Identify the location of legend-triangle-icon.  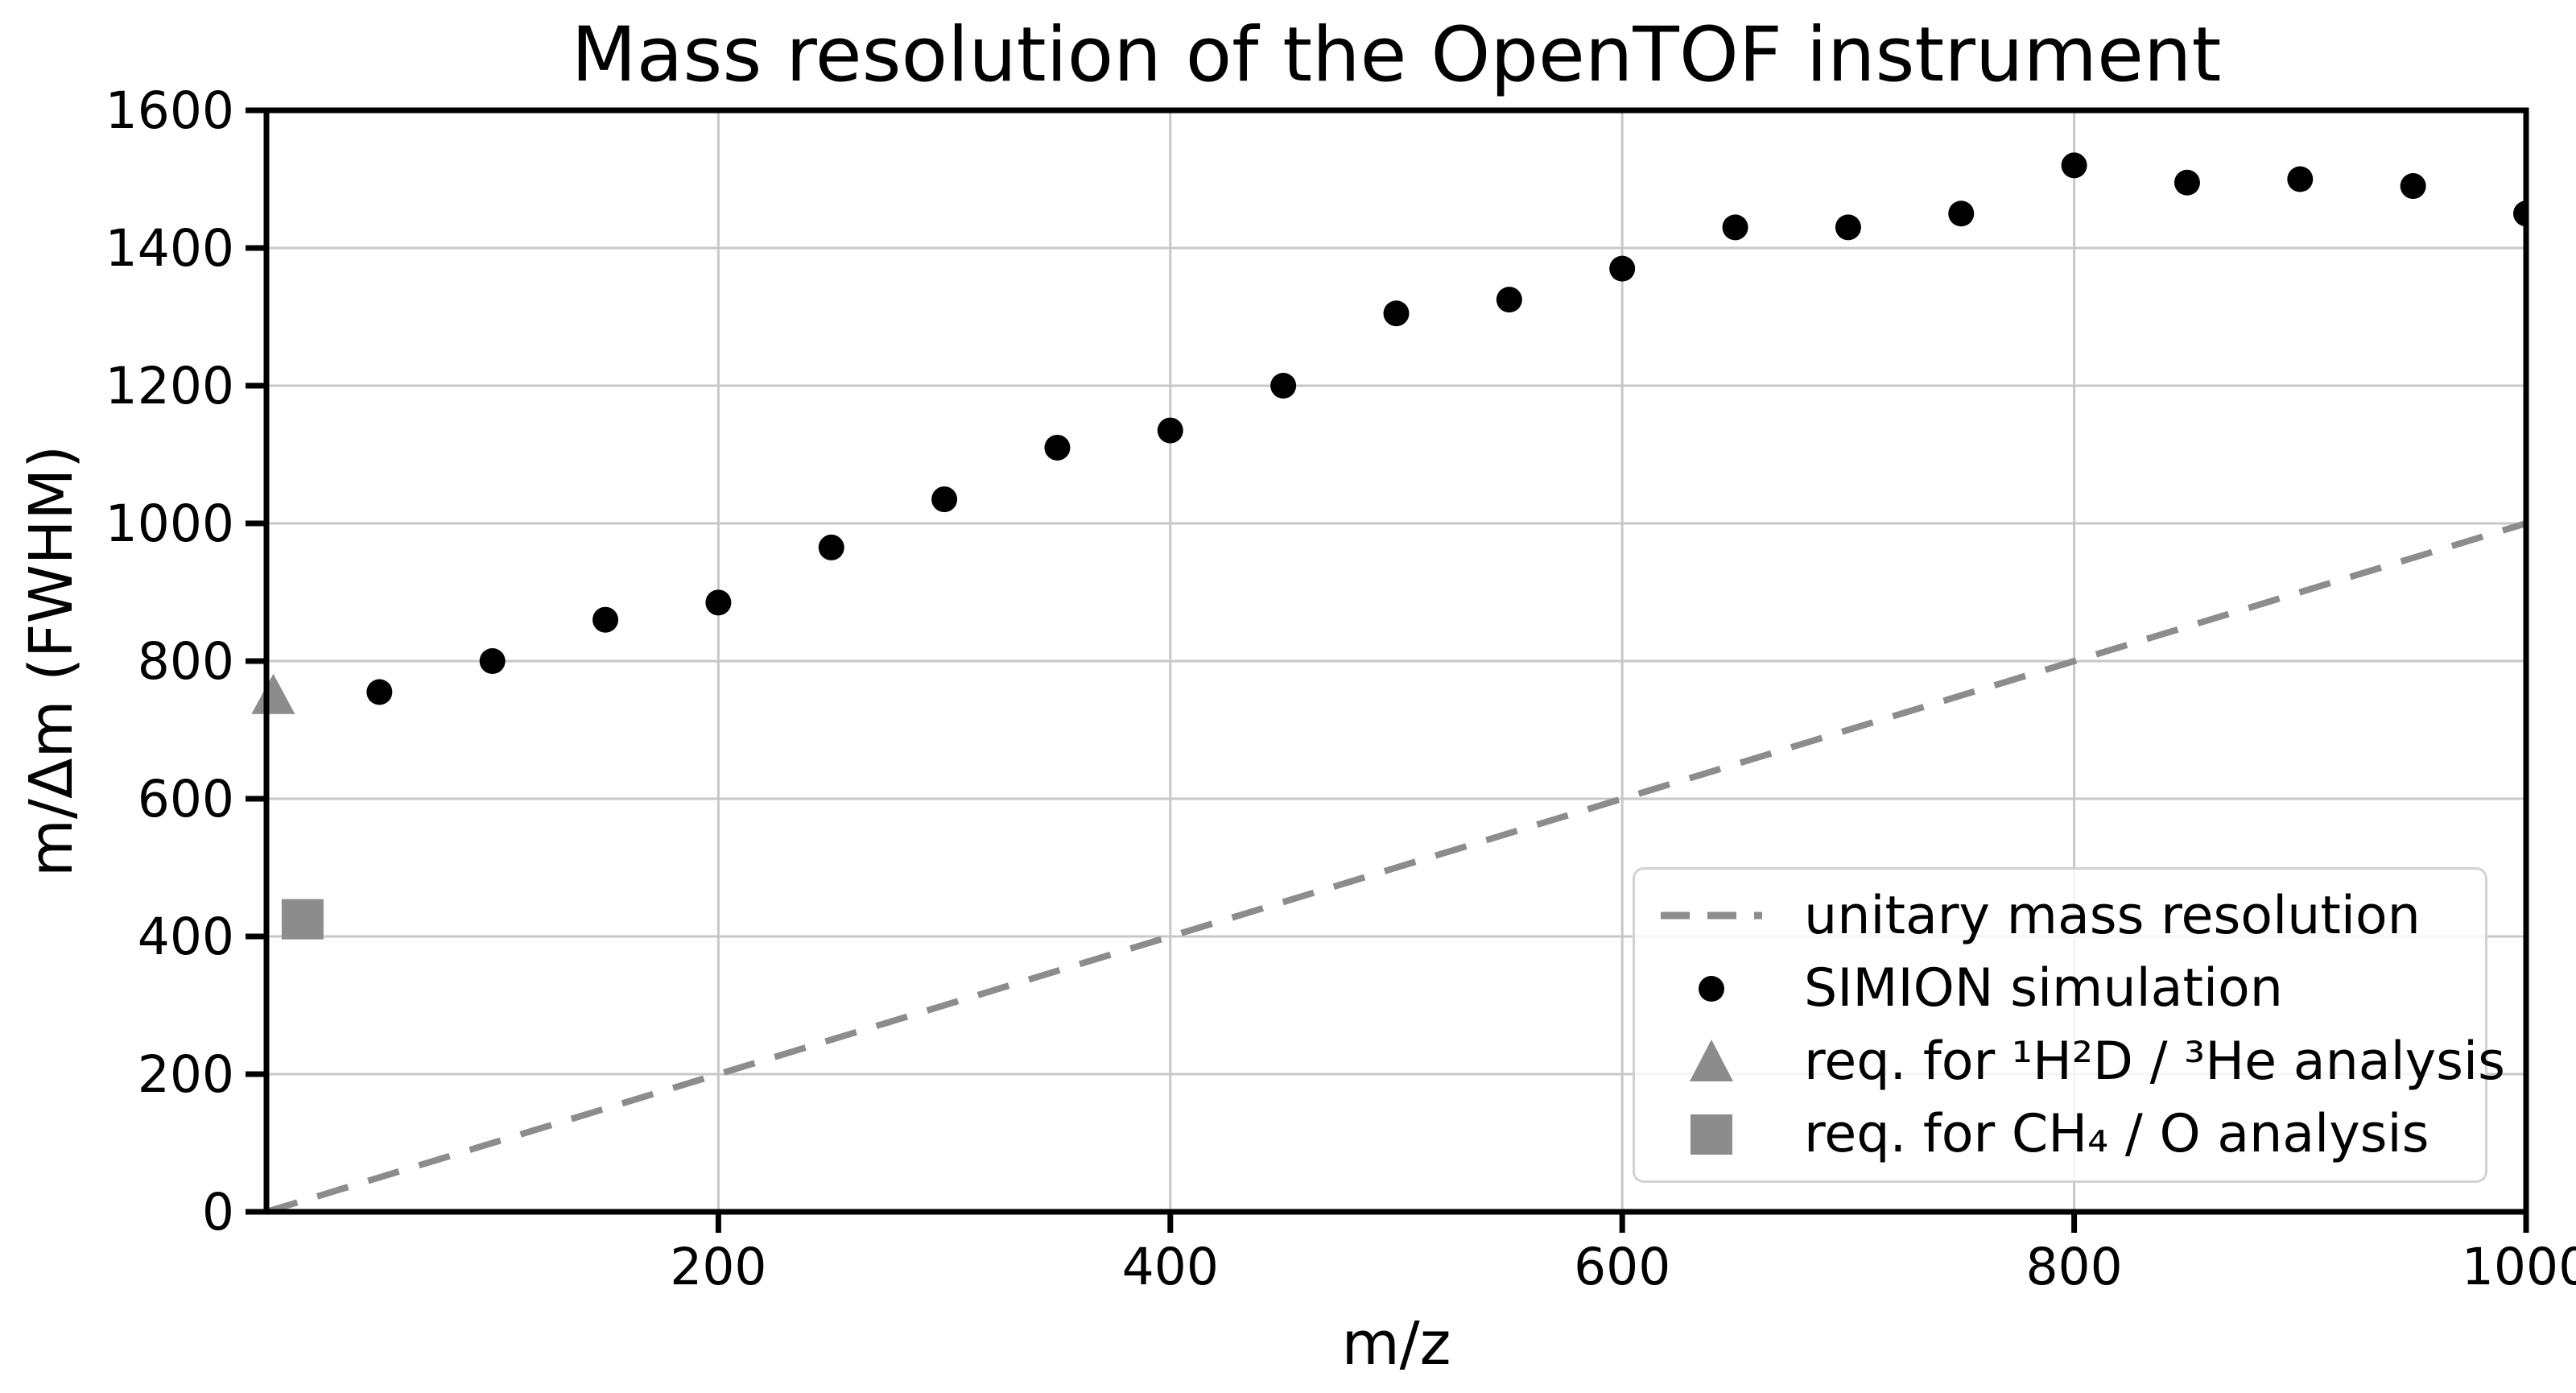
(1711, 1061).